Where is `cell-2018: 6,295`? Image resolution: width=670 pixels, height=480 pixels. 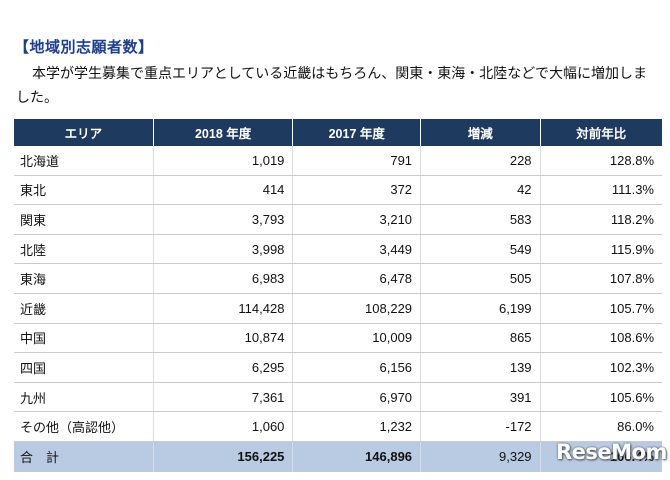
cell-2018: 6,295 is located at coordinates (223, 367).